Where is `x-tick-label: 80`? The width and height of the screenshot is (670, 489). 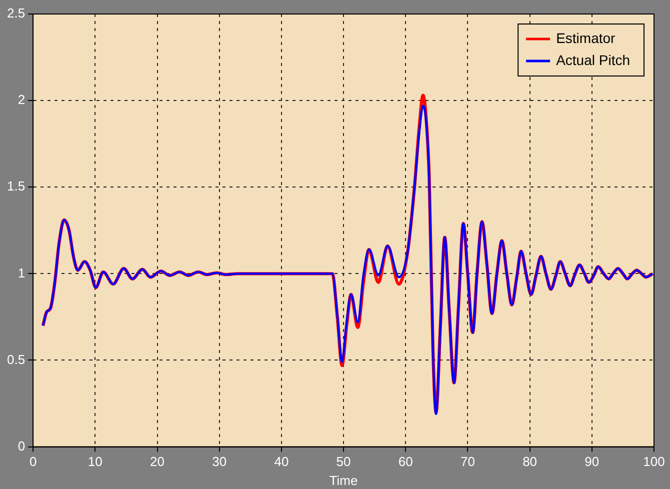 x-tick-label: 80 is located at coordinates (530, 462).